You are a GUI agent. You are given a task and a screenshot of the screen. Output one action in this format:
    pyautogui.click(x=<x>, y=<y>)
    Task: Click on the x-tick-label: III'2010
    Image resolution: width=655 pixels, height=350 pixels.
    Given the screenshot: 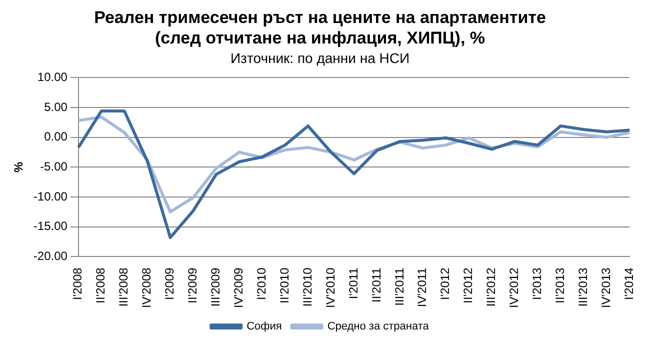 What is the action you would take?
    pyautogui.click(x=307, y=287)
    